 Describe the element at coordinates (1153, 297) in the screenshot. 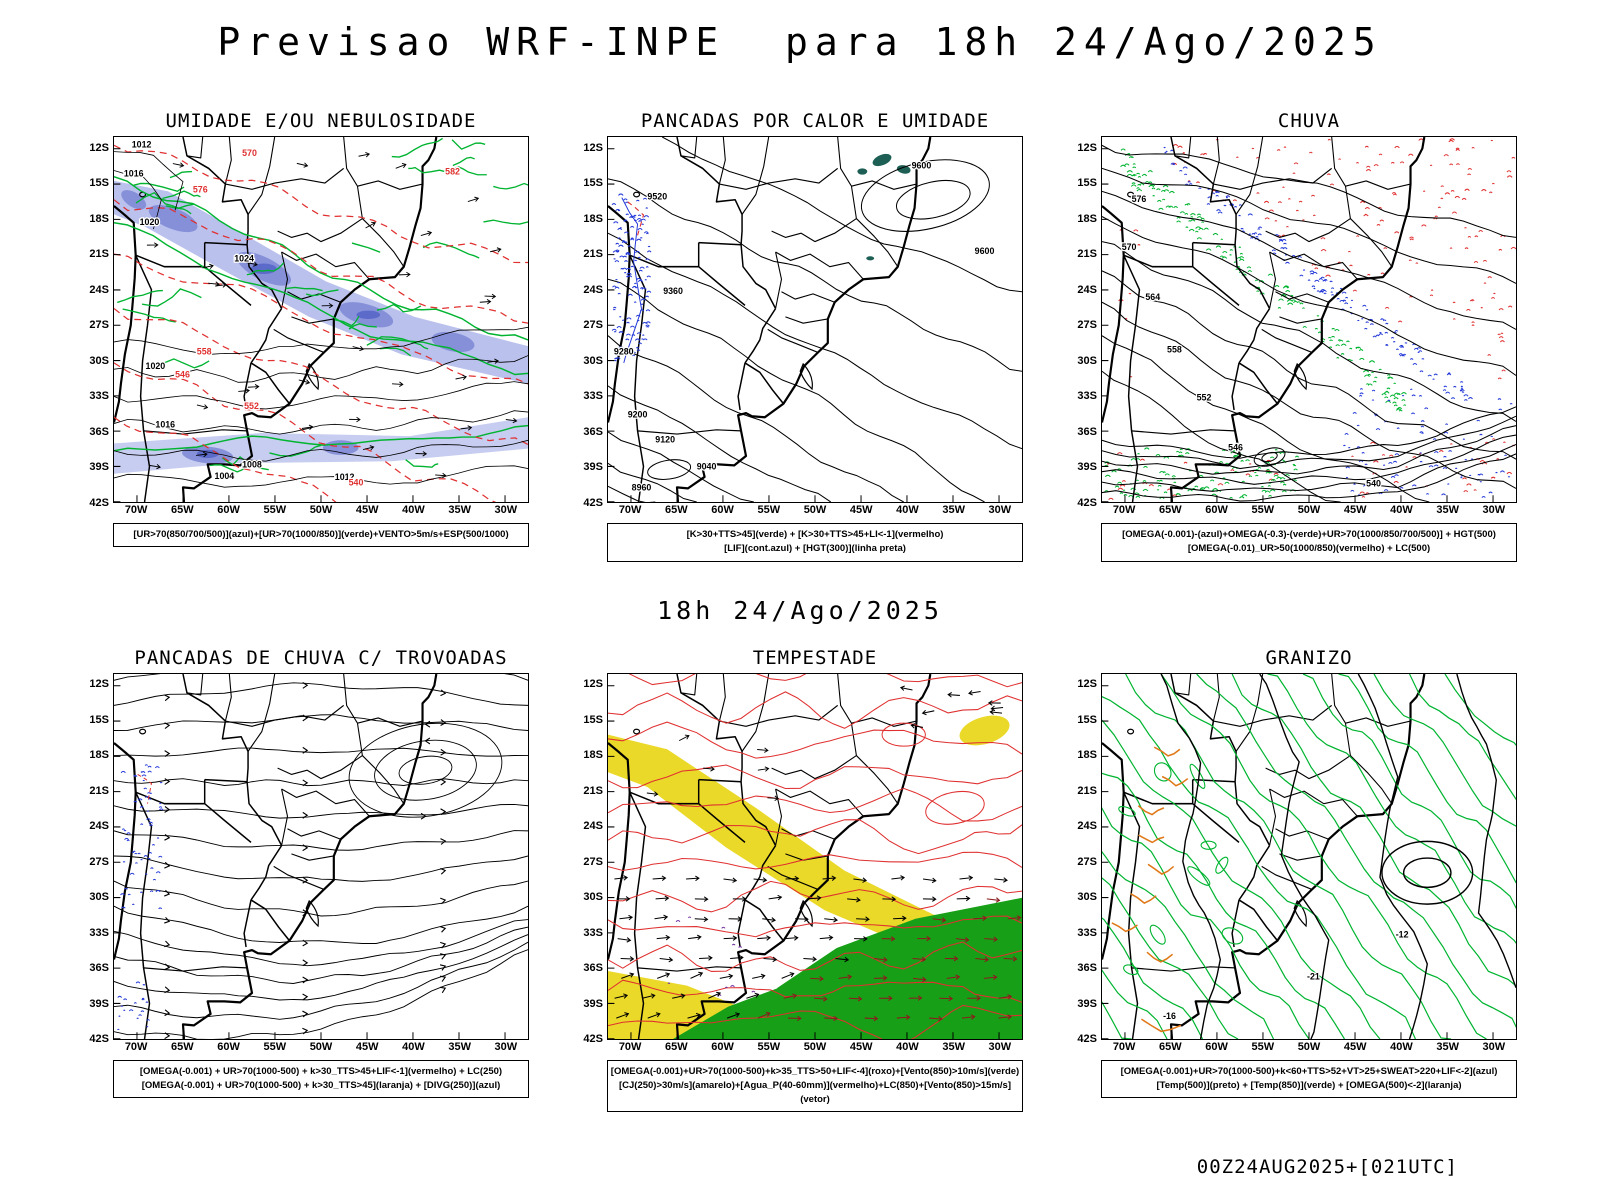

I see `svg-text: 564` at that location.